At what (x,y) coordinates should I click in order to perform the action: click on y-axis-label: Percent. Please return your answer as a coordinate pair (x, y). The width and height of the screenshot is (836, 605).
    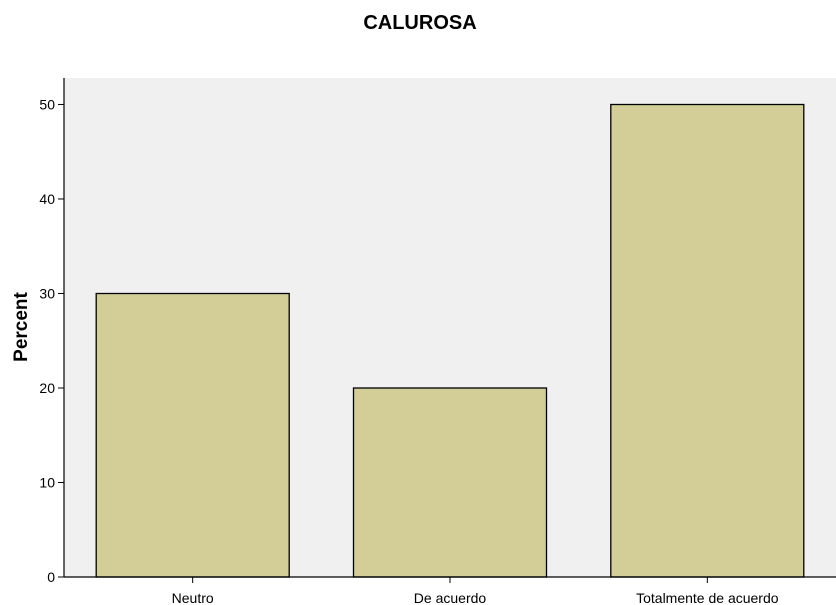
    Looking at the image, I should click on (21, 326).